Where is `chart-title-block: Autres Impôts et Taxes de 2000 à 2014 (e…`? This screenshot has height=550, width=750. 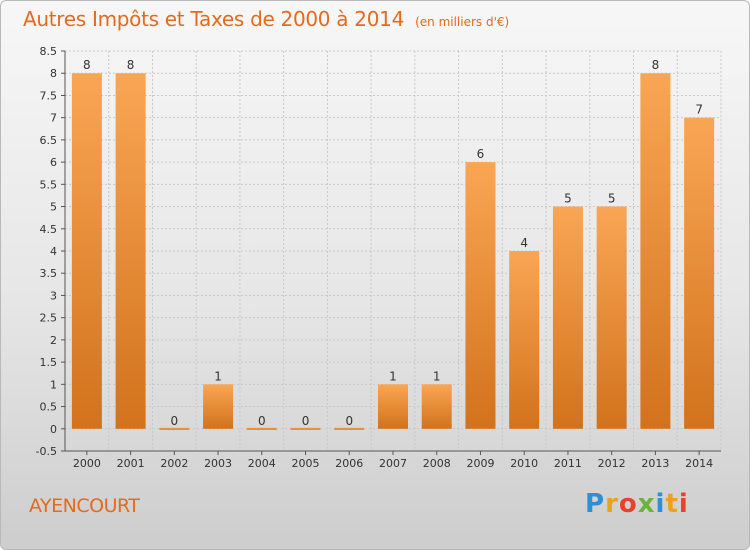 chart-title-block: Autres Impôts et Taxes de 2000 à 2014 (e… is located at coordinates (266, 19).